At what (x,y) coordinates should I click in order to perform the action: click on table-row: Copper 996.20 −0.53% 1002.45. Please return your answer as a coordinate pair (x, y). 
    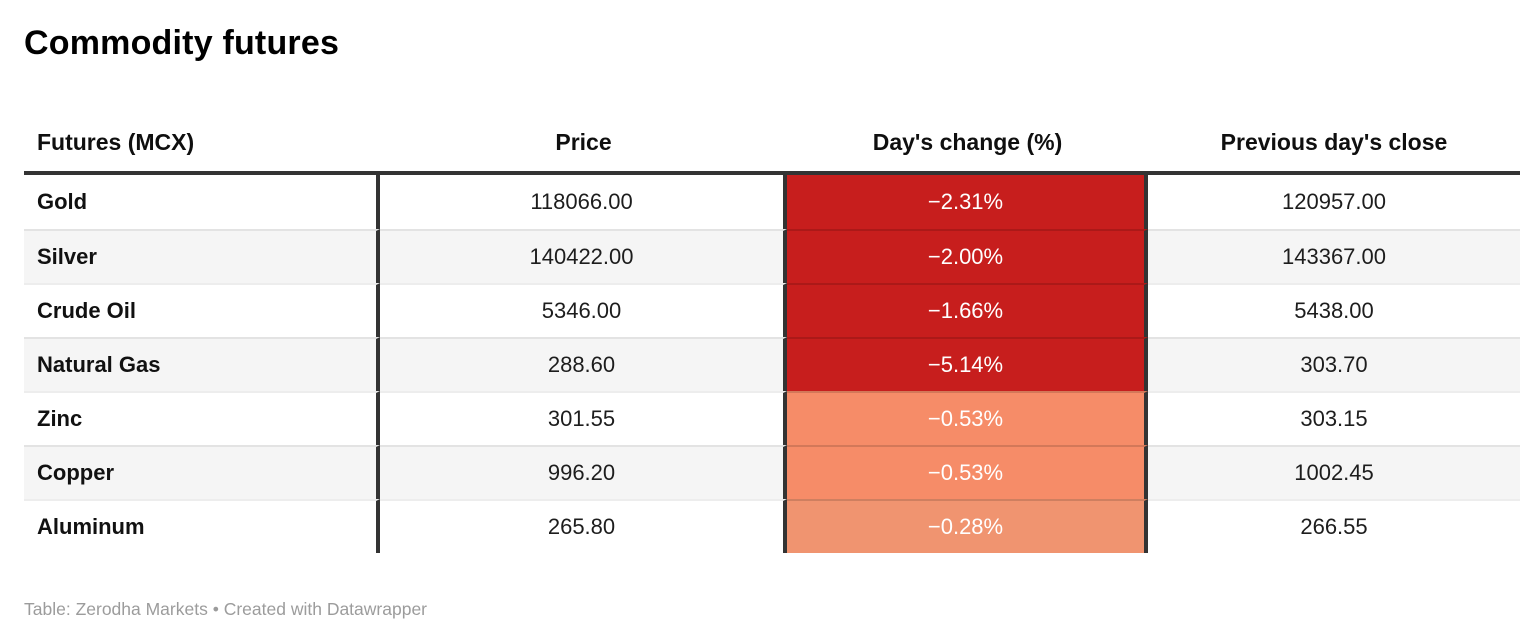
    Looking at the image, I should click on (772, 472).